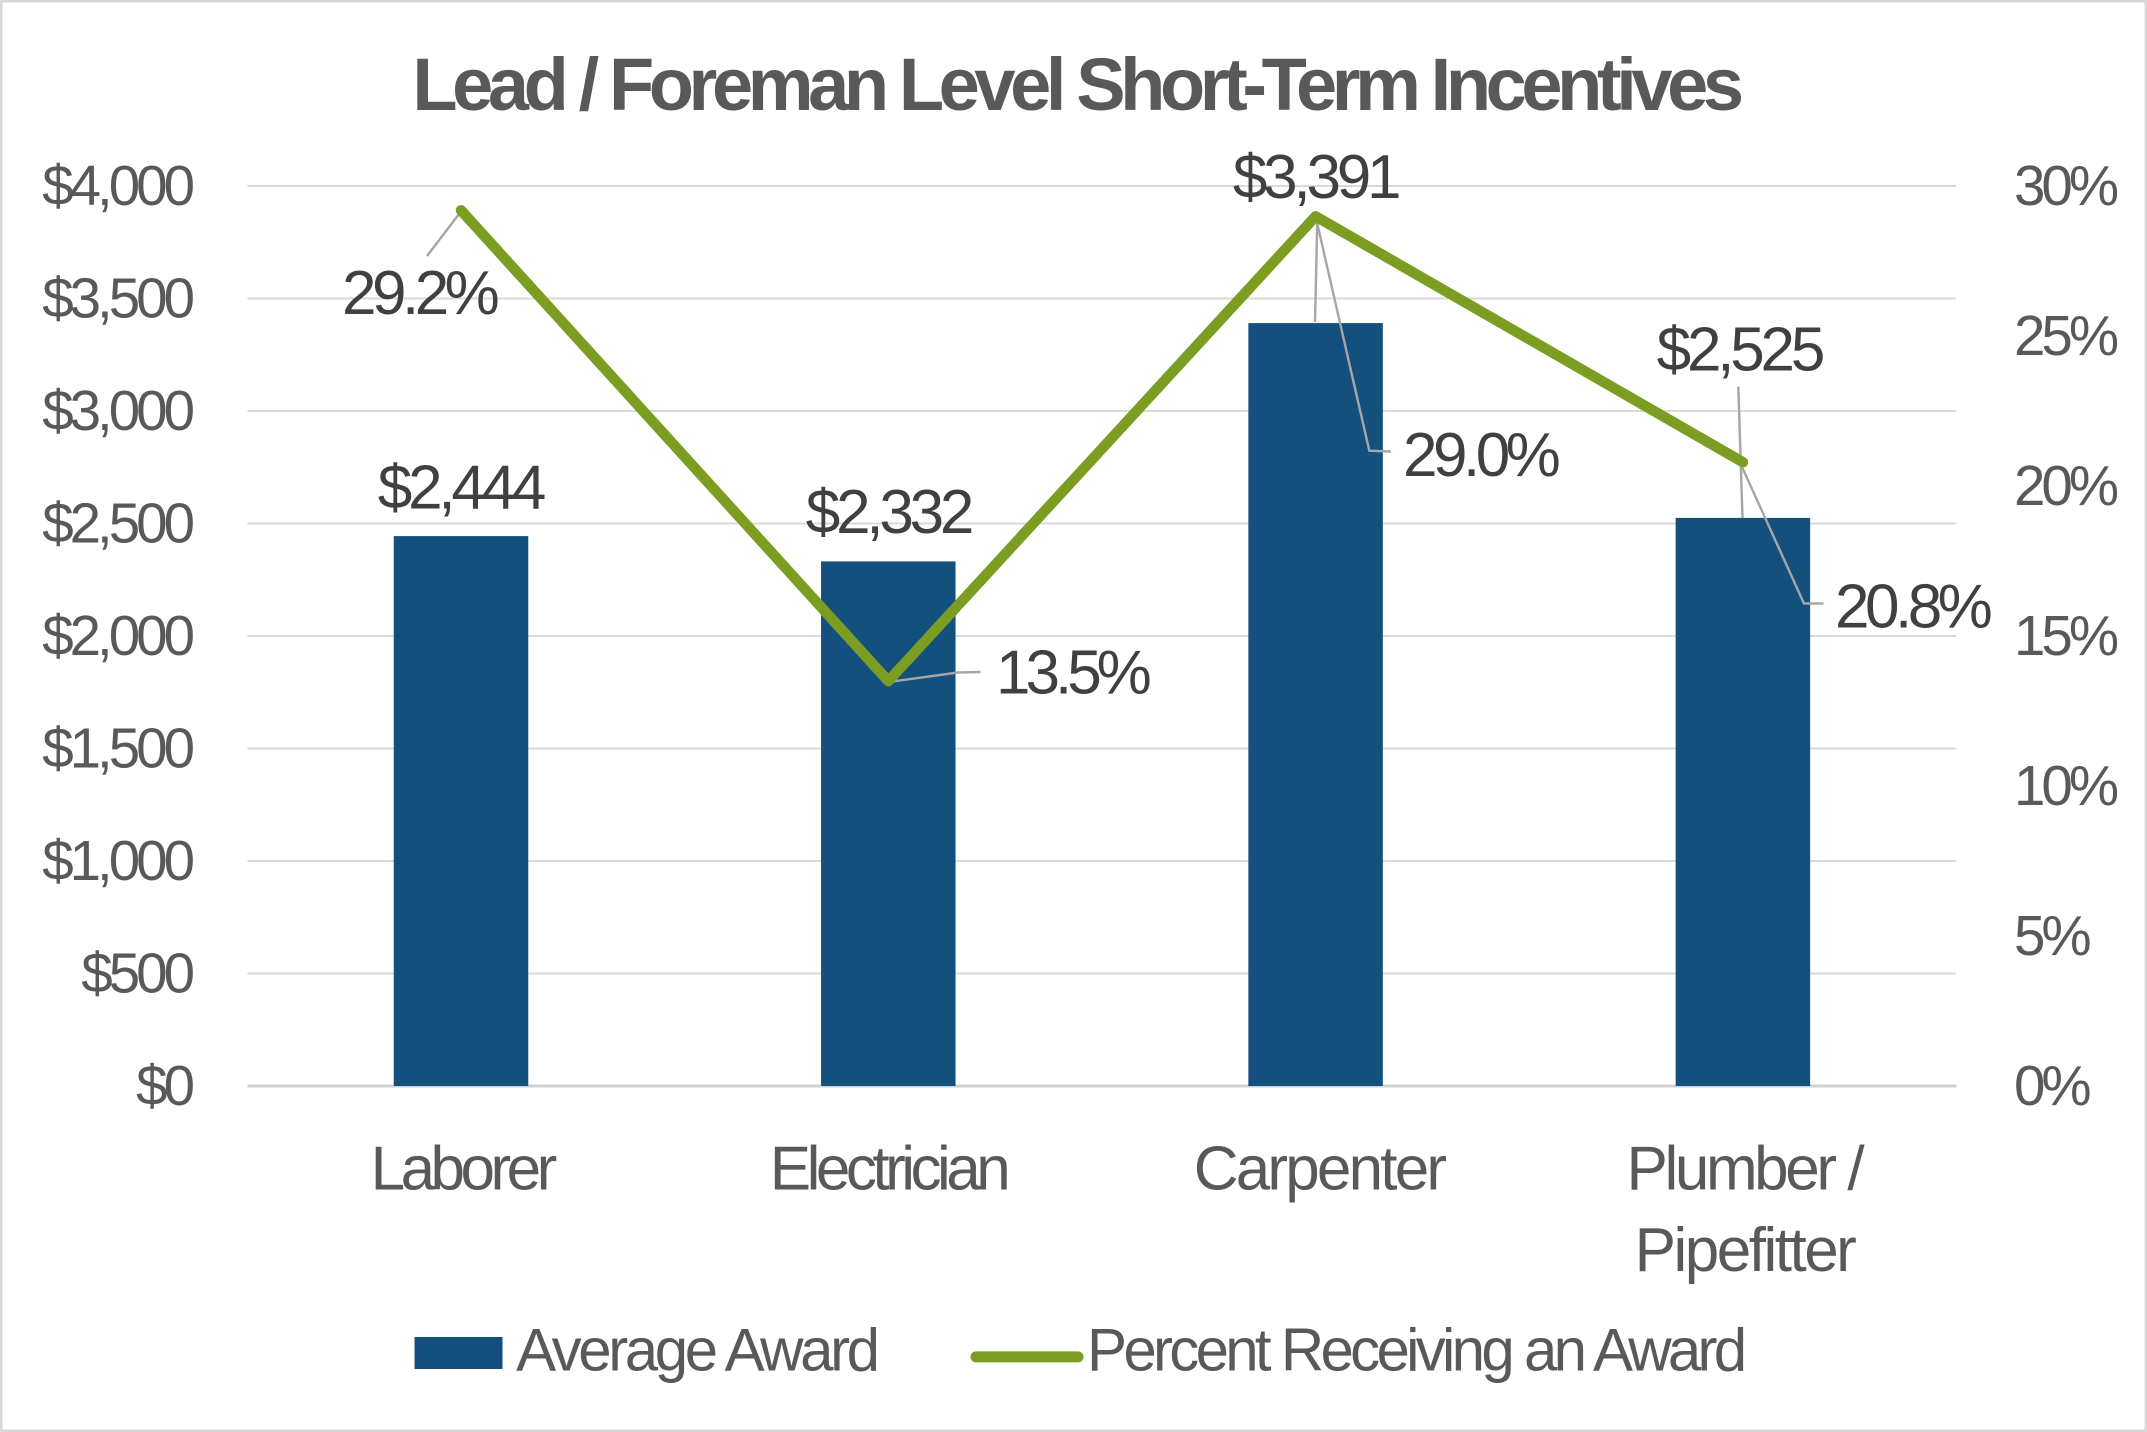 The height and width of the screenshot is (1432, 2147). I want to click on svg-text: $4,000, so click(117, 185).